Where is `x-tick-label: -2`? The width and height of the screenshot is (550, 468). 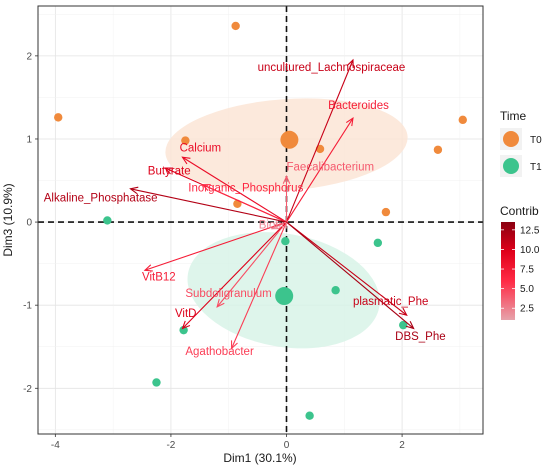 x-tick-label: -2 is located at coordinates (170, 445).